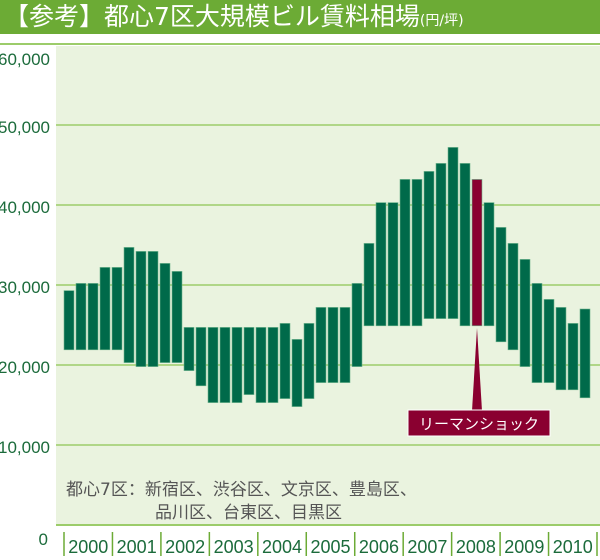 This screenshot has width=600, height=560. Describe the element at coordinates (25, 287) in the screenshot. I see `y-tick-label: 30,000` at that location.